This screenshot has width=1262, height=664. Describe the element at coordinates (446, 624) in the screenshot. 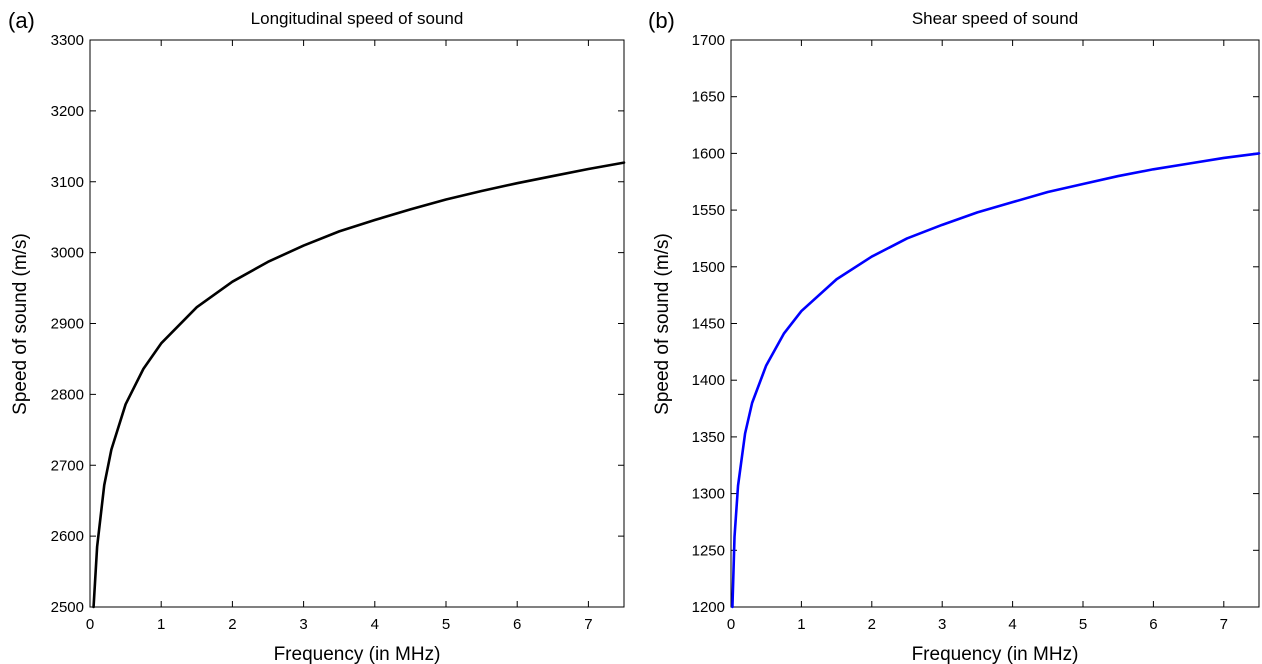

I see `panel-a-x-tick-label: 5` at that location.